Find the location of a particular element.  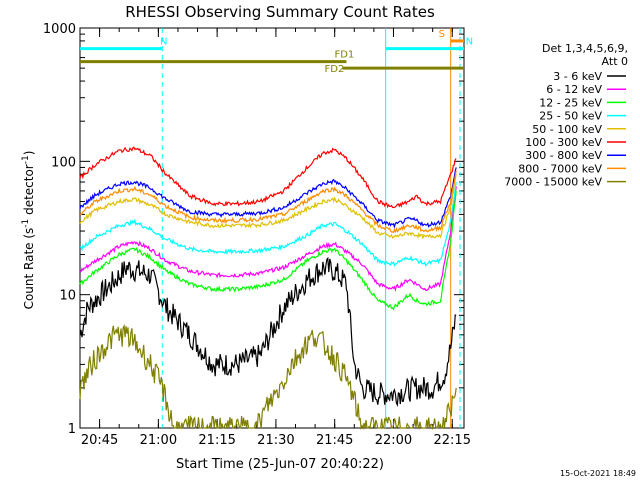

y-tick-label: 1000 is located at coordinates (59, 29).